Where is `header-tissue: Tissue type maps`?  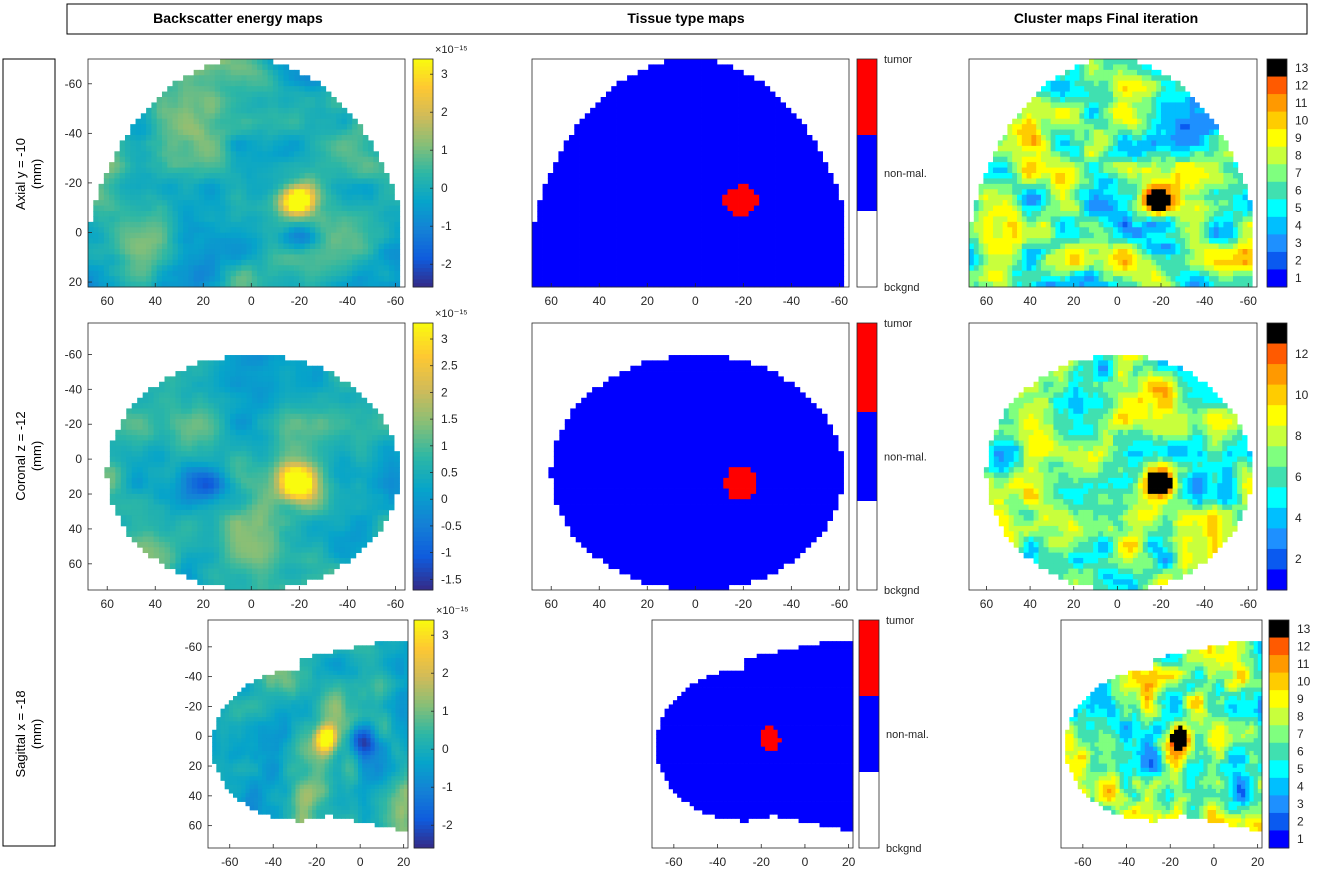
header-tissue: Tissue type maps is located at coordinates (685, 18).